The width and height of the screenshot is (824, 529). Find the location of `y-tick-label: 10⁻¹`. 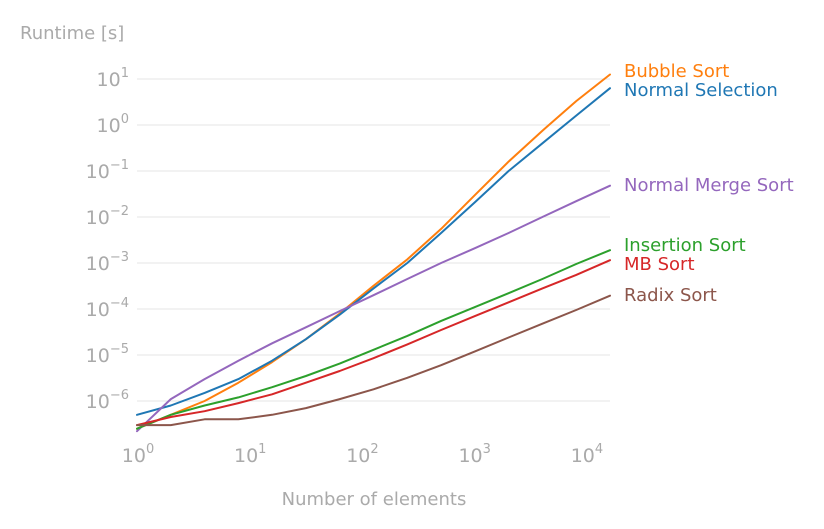

y-tick-label: 10⁻¹ is located at coordinates (107, 170).